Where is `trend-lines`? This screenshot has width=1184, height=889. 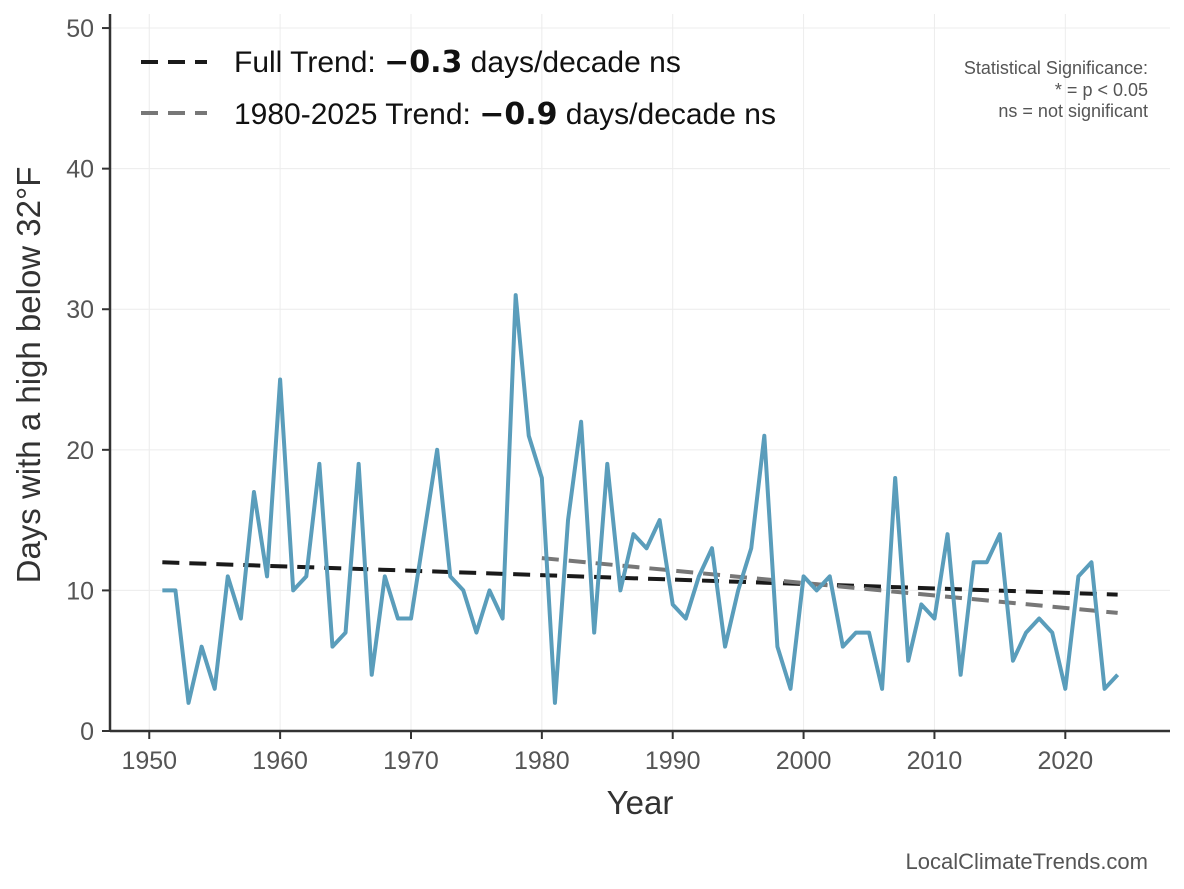 trend-lines is located at coordinates (640, 585).